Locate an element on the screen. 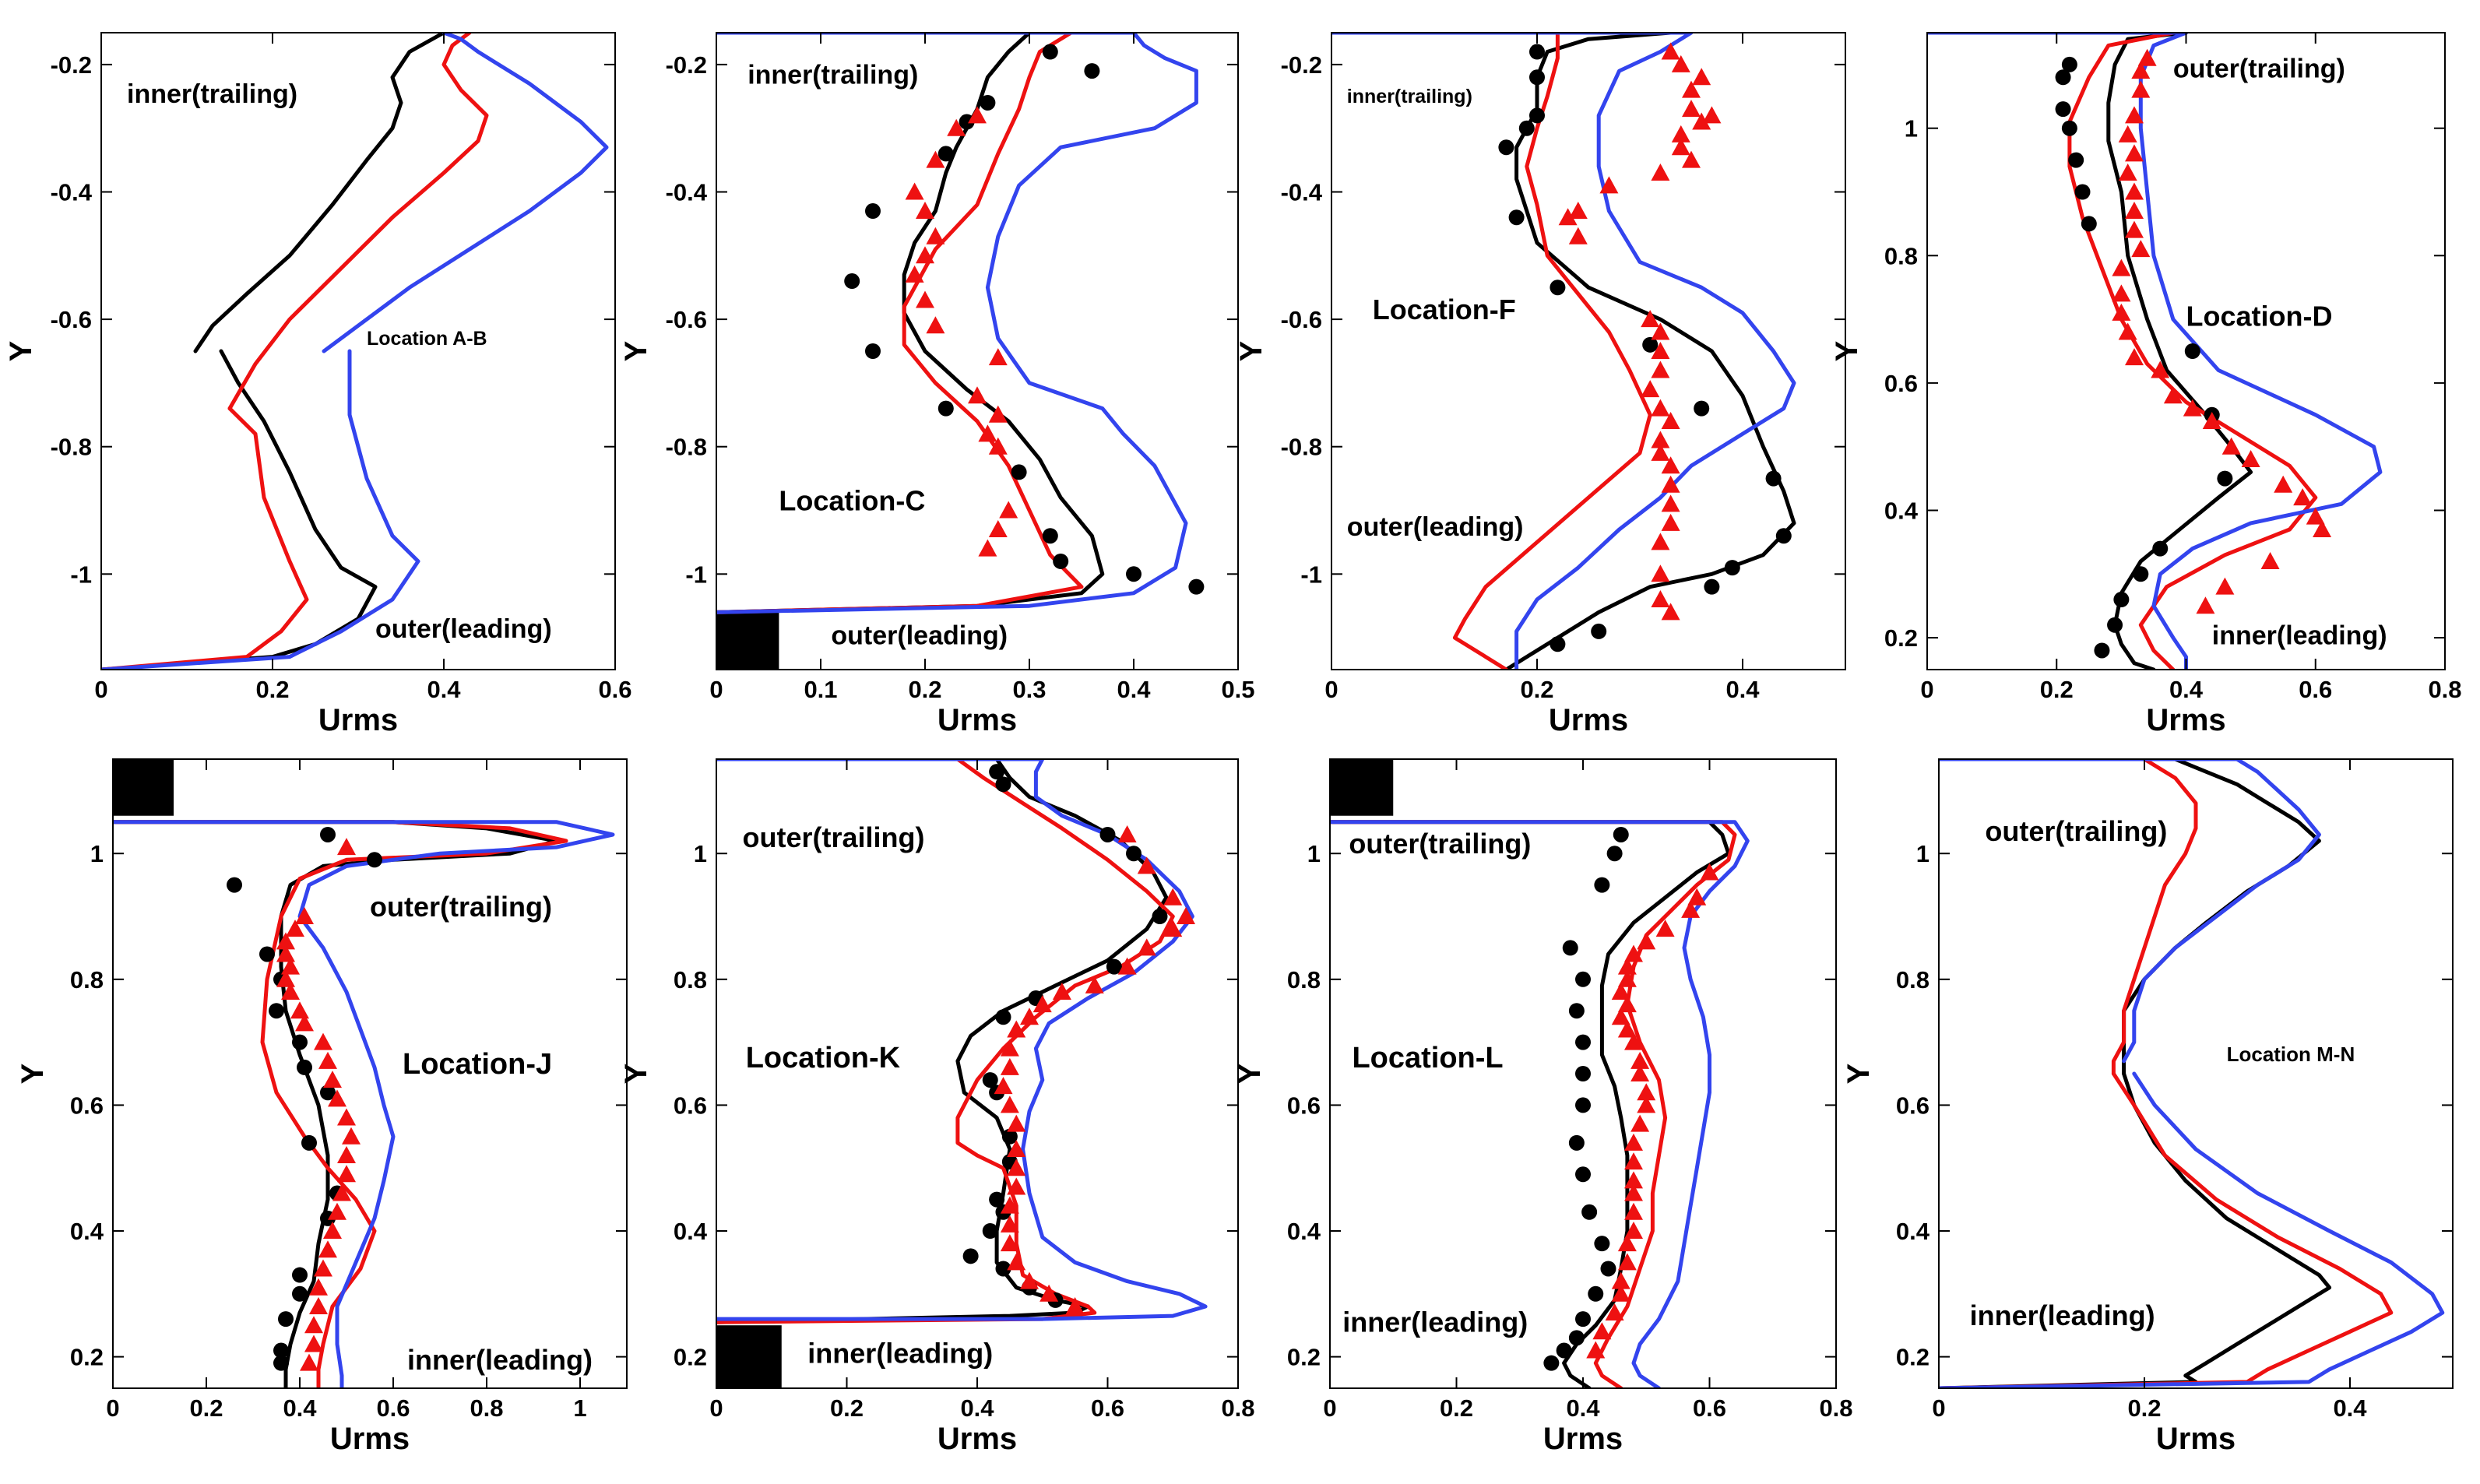 The image size is (2480, 1484). annotation-label: Location-D is located at coordinates (2259, 316).